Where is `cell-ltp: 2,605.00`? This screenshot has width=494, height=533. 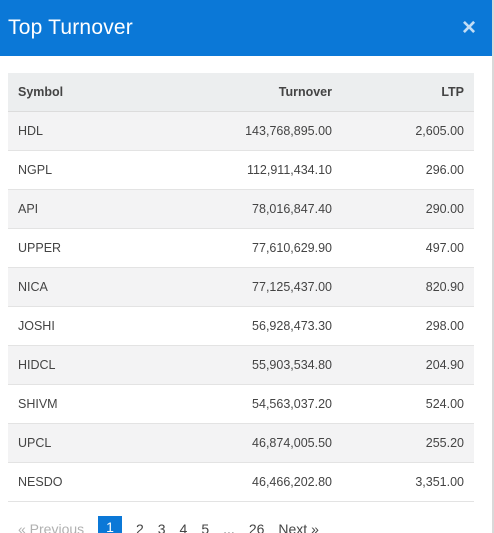
cell-ltp: 2,605.00 is located at coordinates (439, 130).